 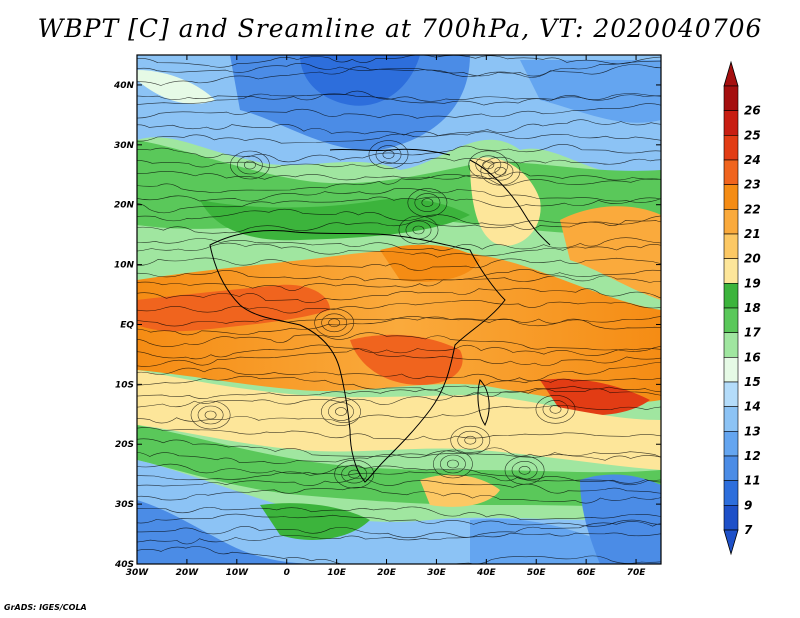 I want to click on colorbar-label: 17, so click(x=752, y=333).